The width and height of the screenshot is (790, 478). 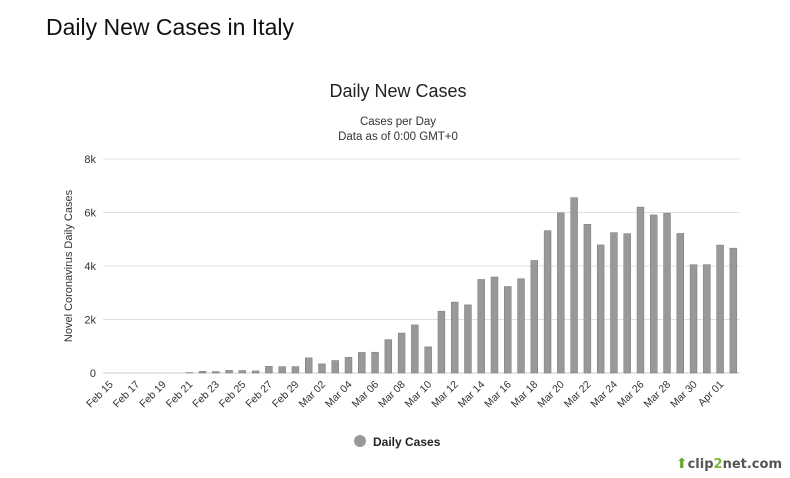 What do you see at coordinates (259, 395) in the screenshot?
I see `x-tick-label: Feb 27` at bounding box center [259, 395].